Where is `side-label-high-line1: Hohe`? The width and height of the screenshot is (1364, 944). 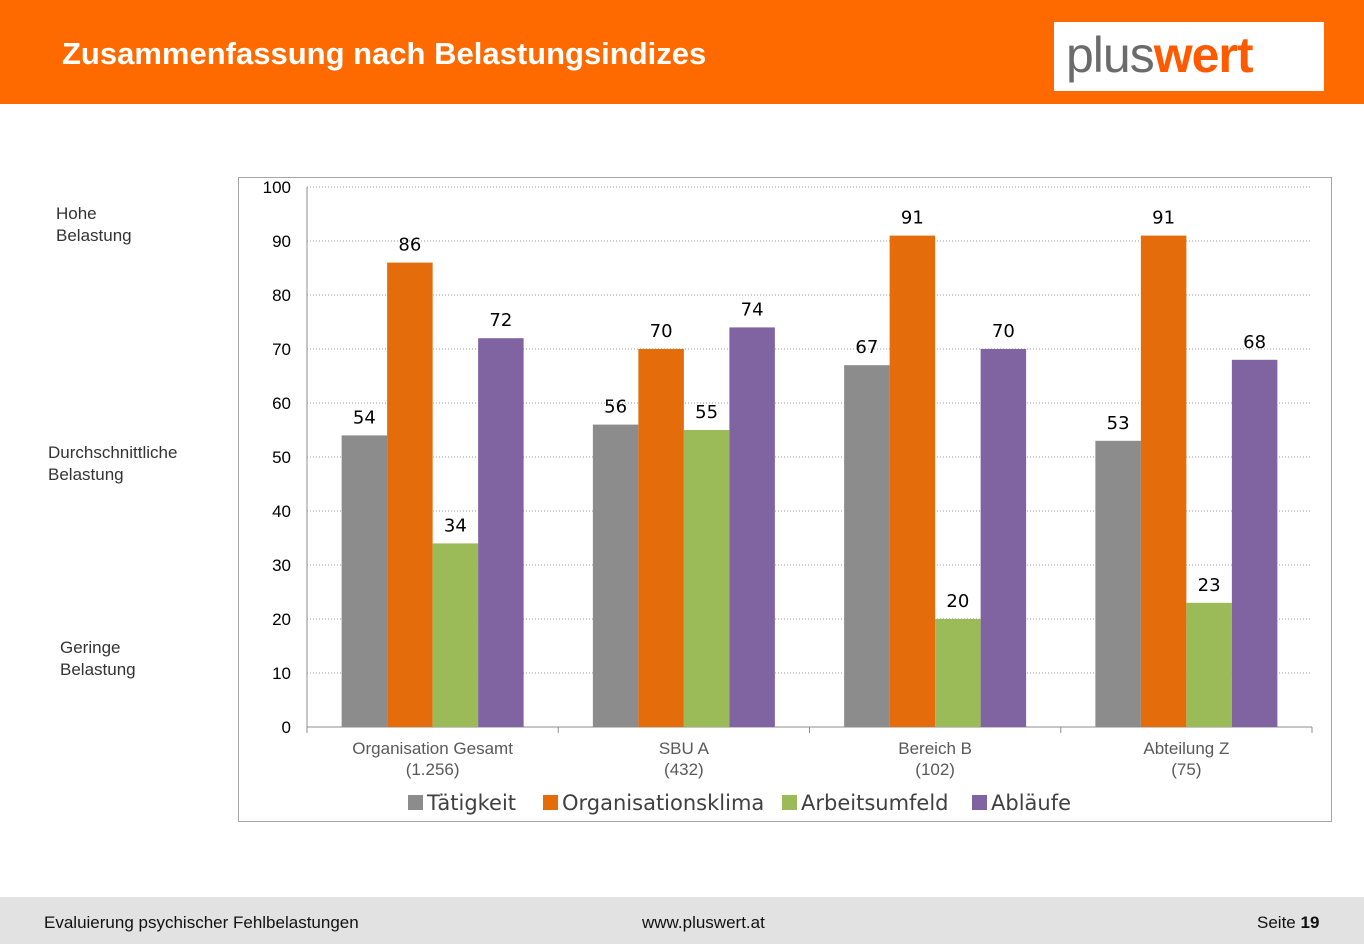 side-label-high-line1: Hohe is located at coordinates (76, 213).